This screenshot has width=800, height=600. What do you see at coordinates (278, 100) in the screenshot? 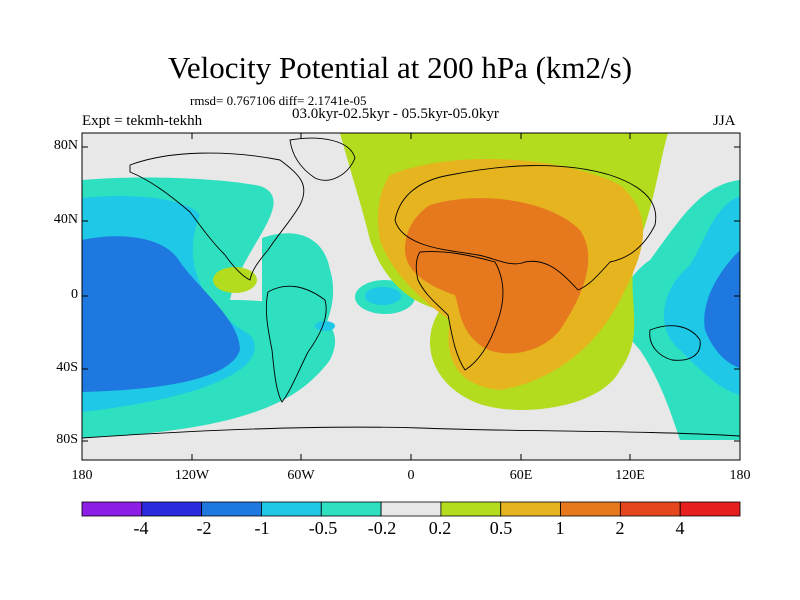
I see `stats-text: rmsd= 0.767106 diff= 2.1741e-05` at bounding box center [278, 100].